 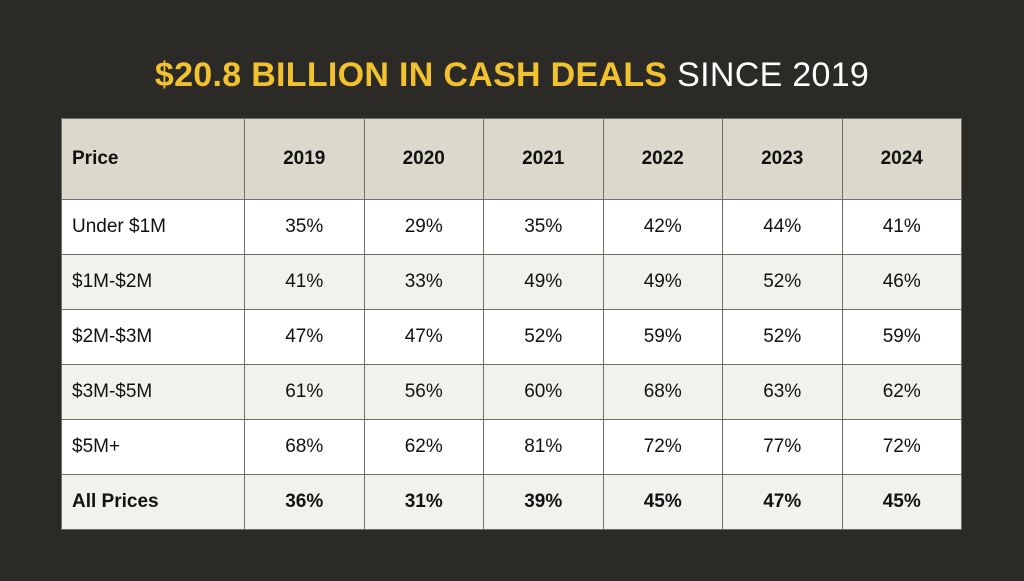 I want to click on table-row: $2M-$3M 47% 47% 52% 59% 52% 59%, so click(x=511, y=337).